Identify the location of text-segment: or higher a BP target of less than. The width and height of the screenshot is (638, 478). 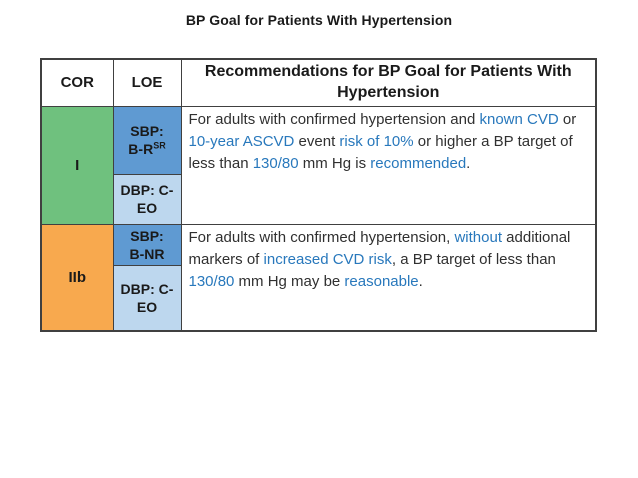
(380, 152).